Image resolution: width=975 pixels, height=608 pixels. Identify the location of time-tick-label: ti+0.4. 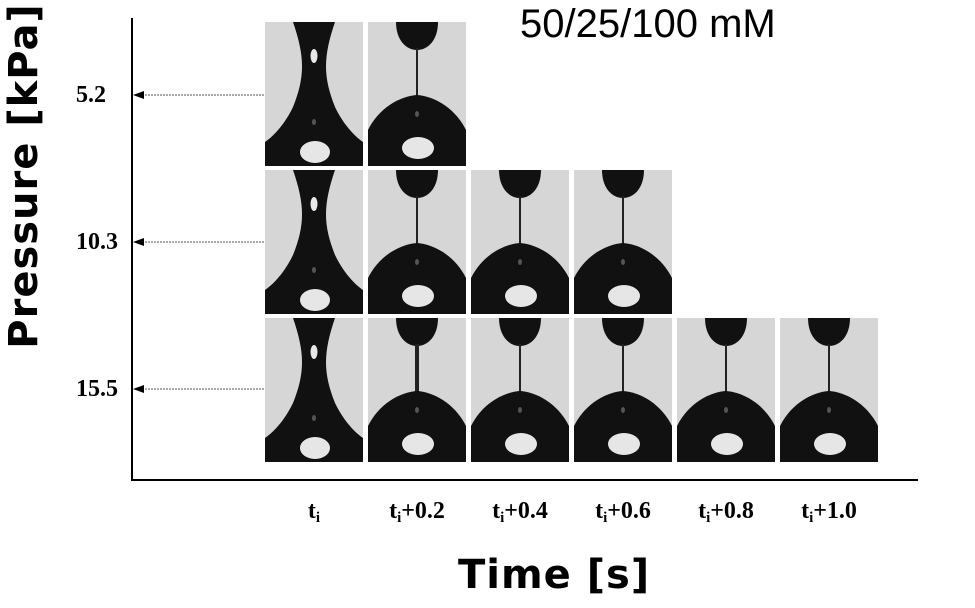
(520, 512).